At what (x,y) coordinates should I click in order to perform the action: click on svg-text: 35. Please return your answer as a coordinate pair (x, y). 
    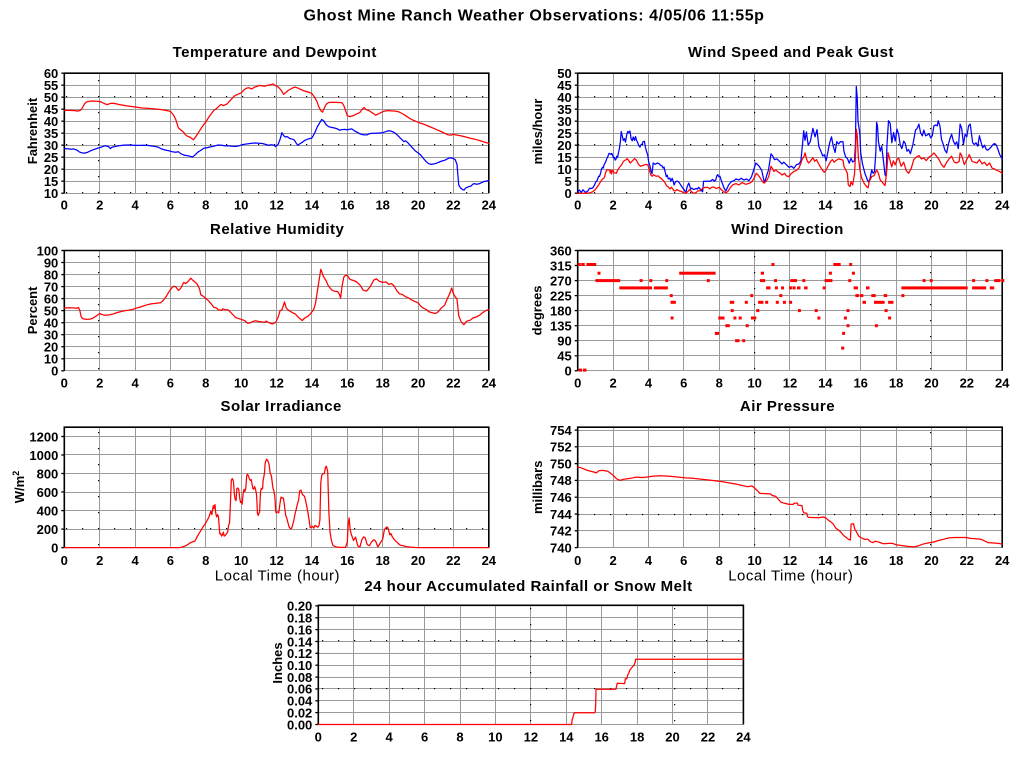
    Looking at the image, I should click on (564, 109).